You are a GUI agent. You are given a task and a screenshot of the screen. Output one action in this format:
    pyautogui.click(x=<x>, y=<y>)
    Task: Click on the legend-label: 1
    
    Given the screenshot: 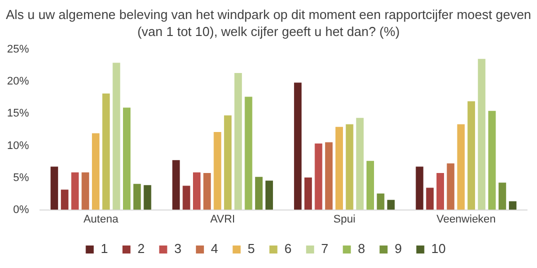 What is the action you would take?
    pyautogui.click(x=104, y=248)
    